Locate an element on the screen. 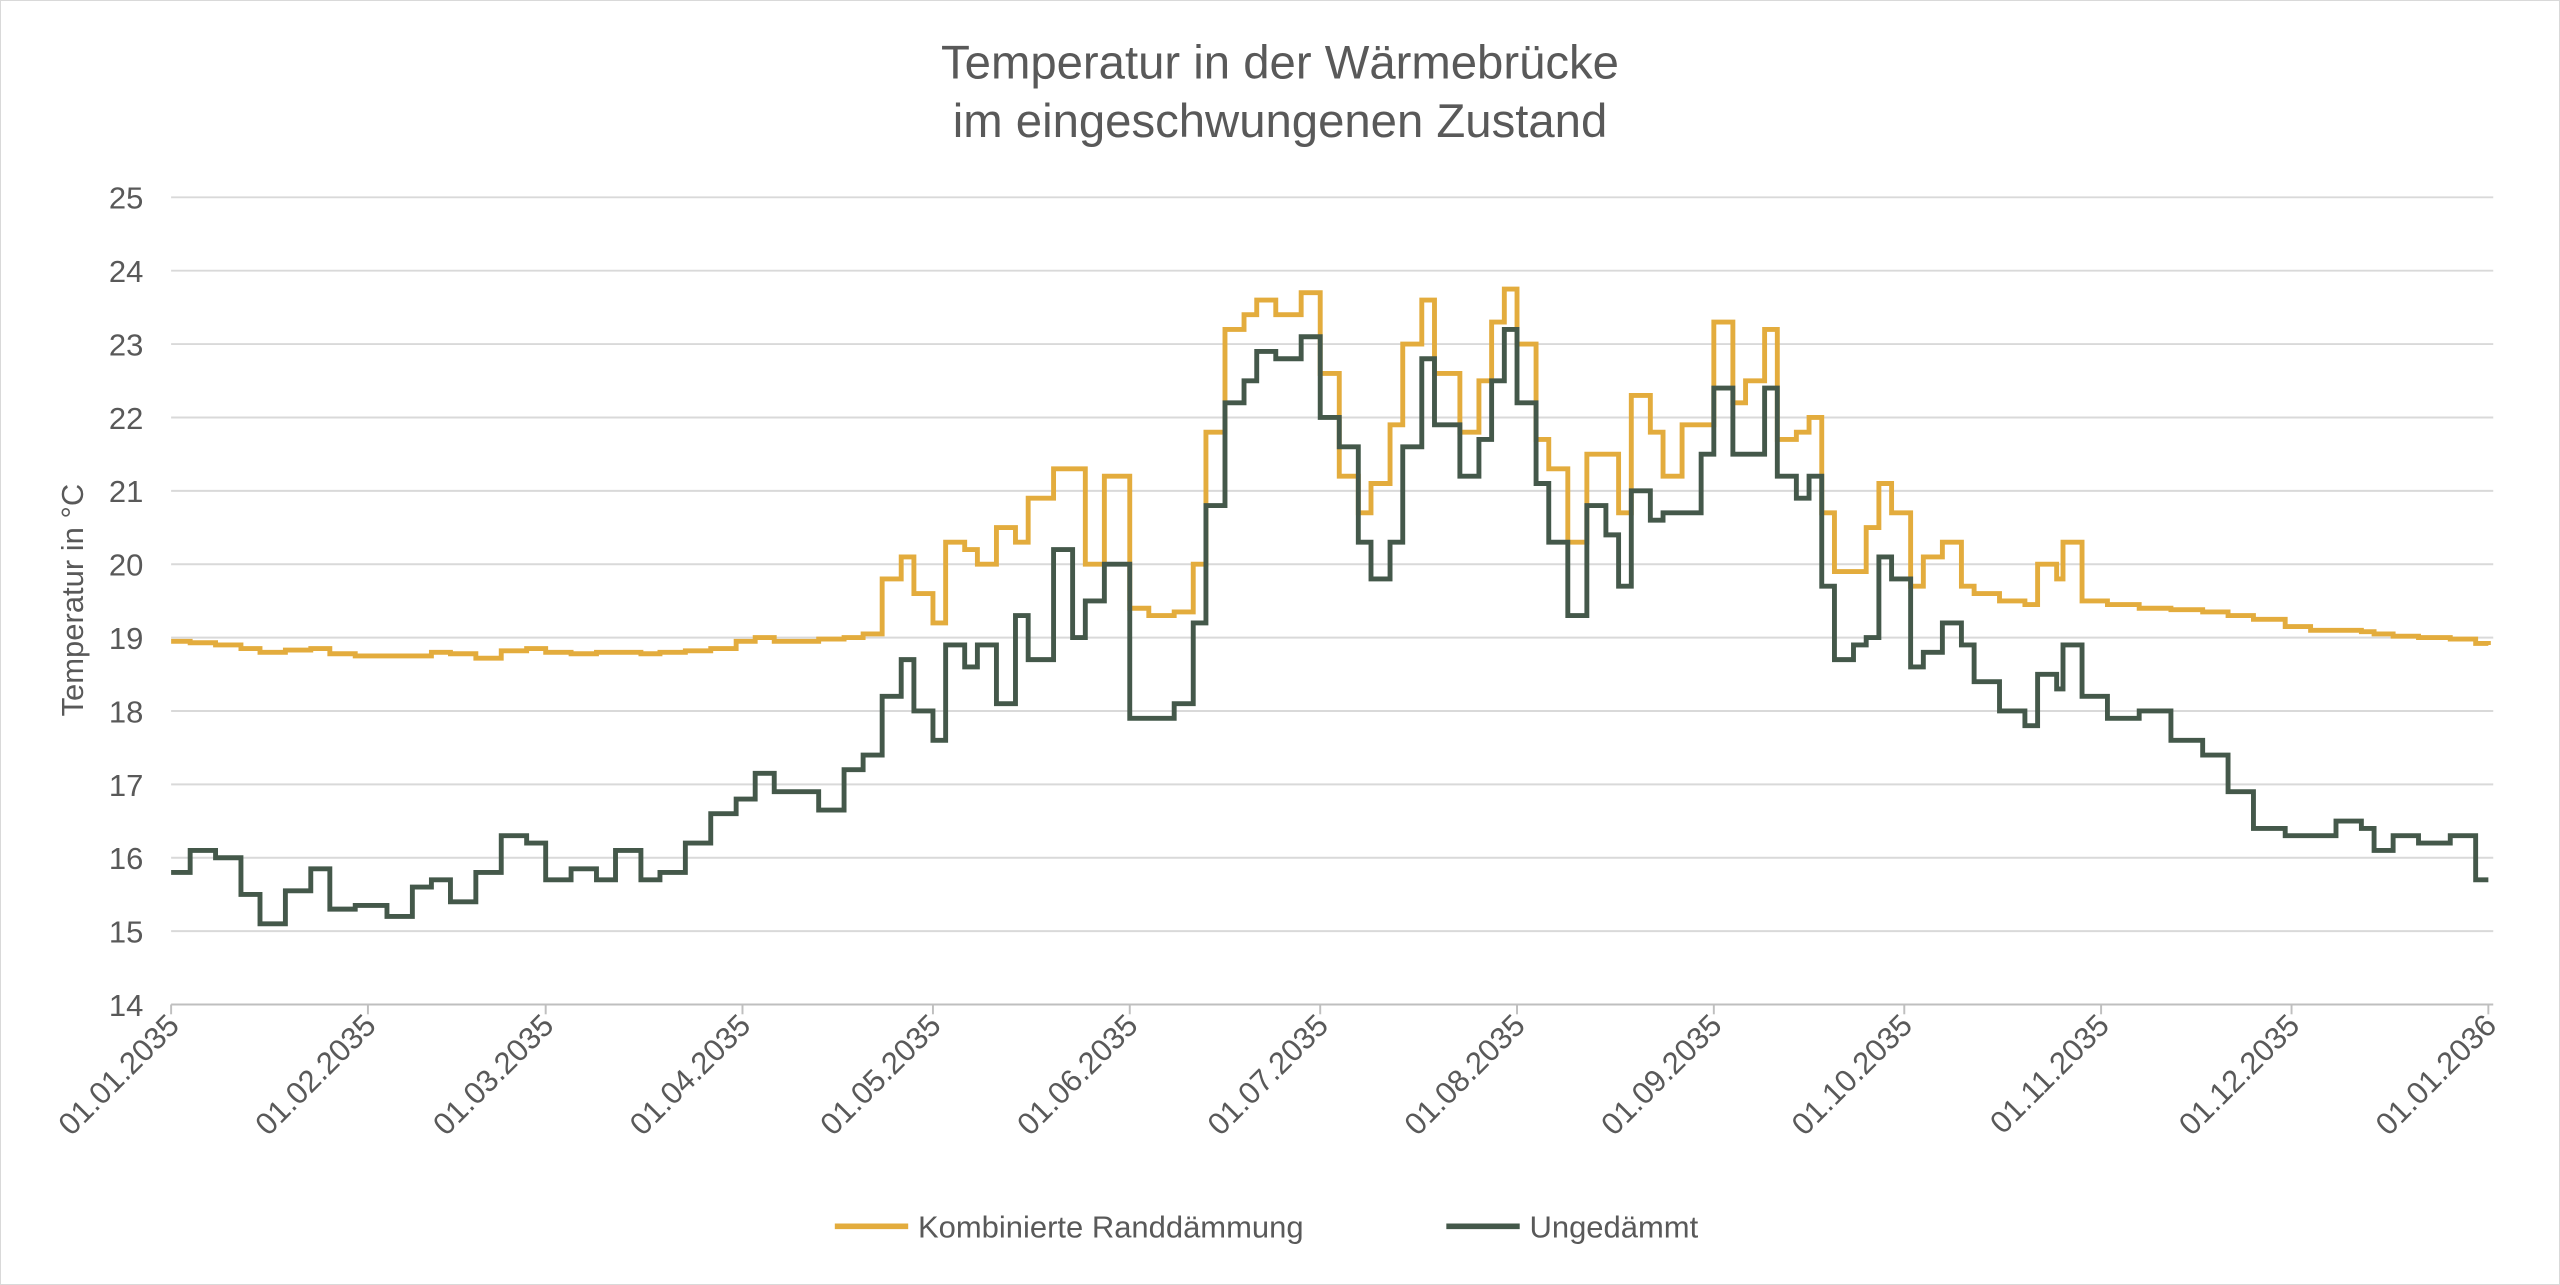 The height and width of the screenshot is (1285, 2560). y-tick-label: 21 is located at coordinates (126, 491).